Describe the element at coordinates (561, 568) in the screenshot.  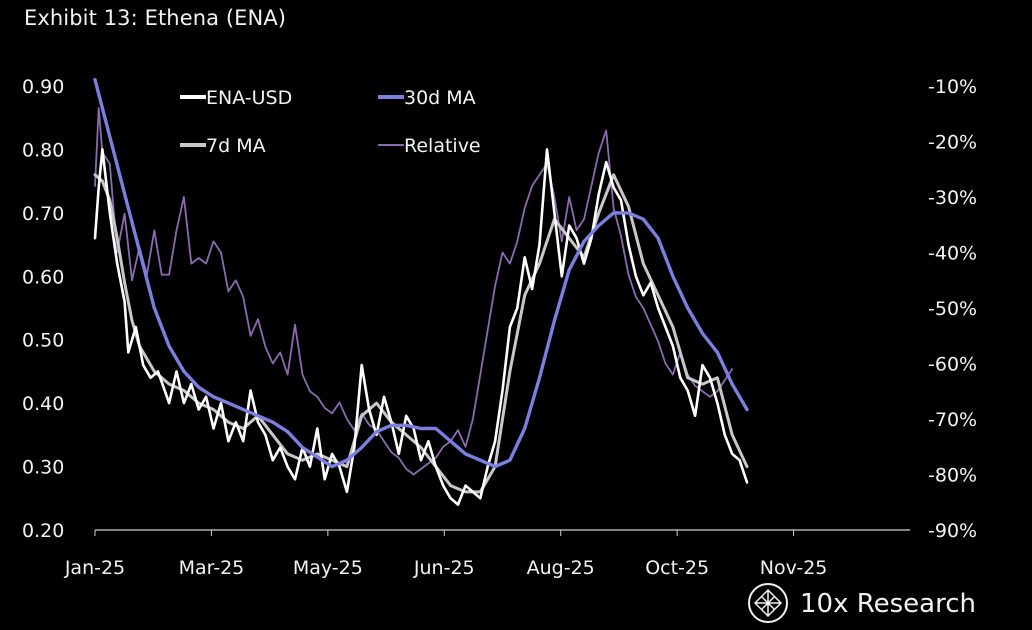
I see `x-tick-label: Aug-25` at that location.